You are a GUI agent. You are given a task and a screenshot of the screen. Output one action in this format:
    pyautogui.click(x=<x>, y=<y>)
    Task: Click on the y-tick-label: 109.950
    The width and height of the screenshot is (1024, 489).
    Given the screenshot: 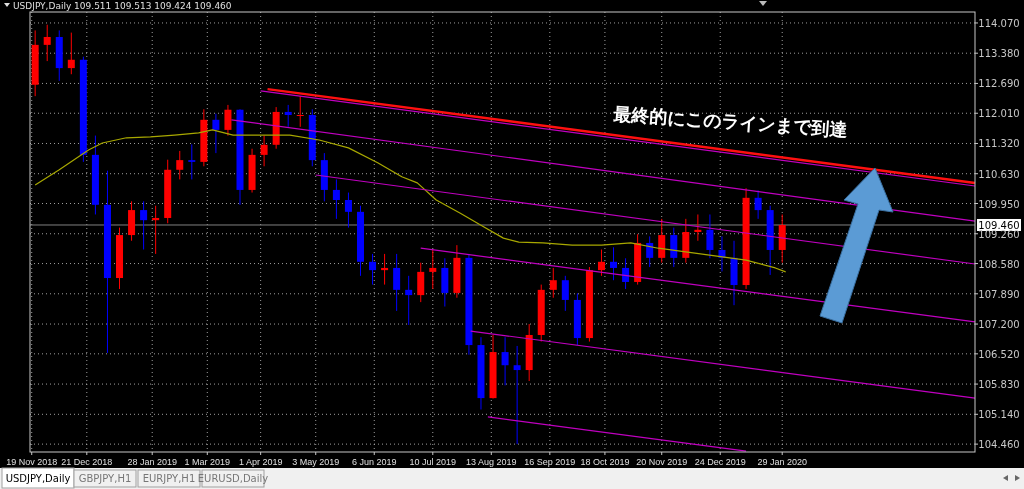 What is the action you would take?
    pyautogui.click(x=999, y=204)
    